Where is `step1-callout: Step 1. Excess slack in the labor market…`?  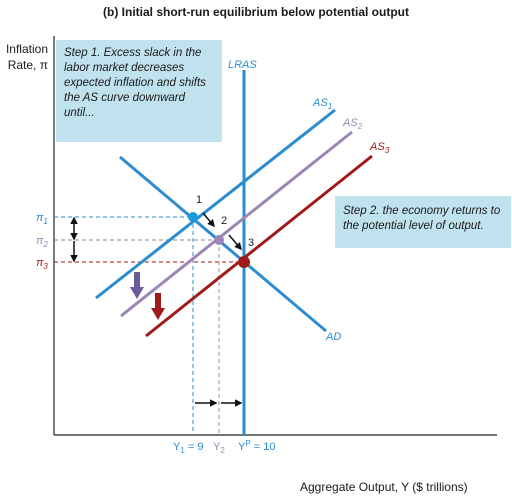 step1-callout: Step 1. Excess slack in the labor market… is located at coordinates (139, 91).